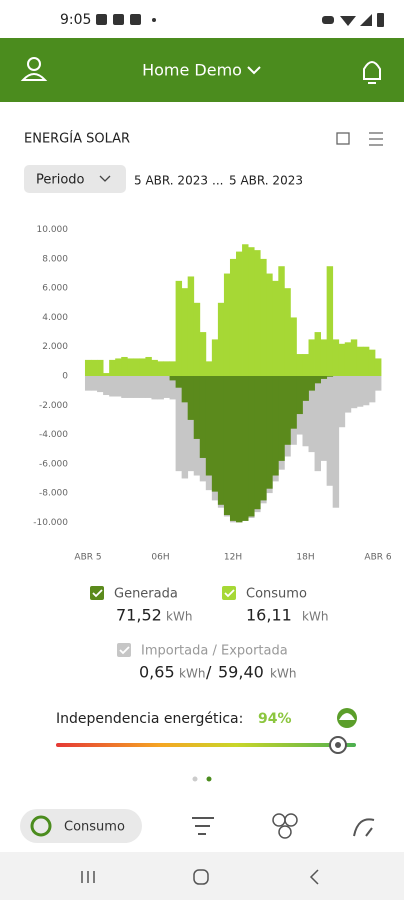 The image size is (404, 900). I want to click on total-value: 71,52, so click(139, 615).